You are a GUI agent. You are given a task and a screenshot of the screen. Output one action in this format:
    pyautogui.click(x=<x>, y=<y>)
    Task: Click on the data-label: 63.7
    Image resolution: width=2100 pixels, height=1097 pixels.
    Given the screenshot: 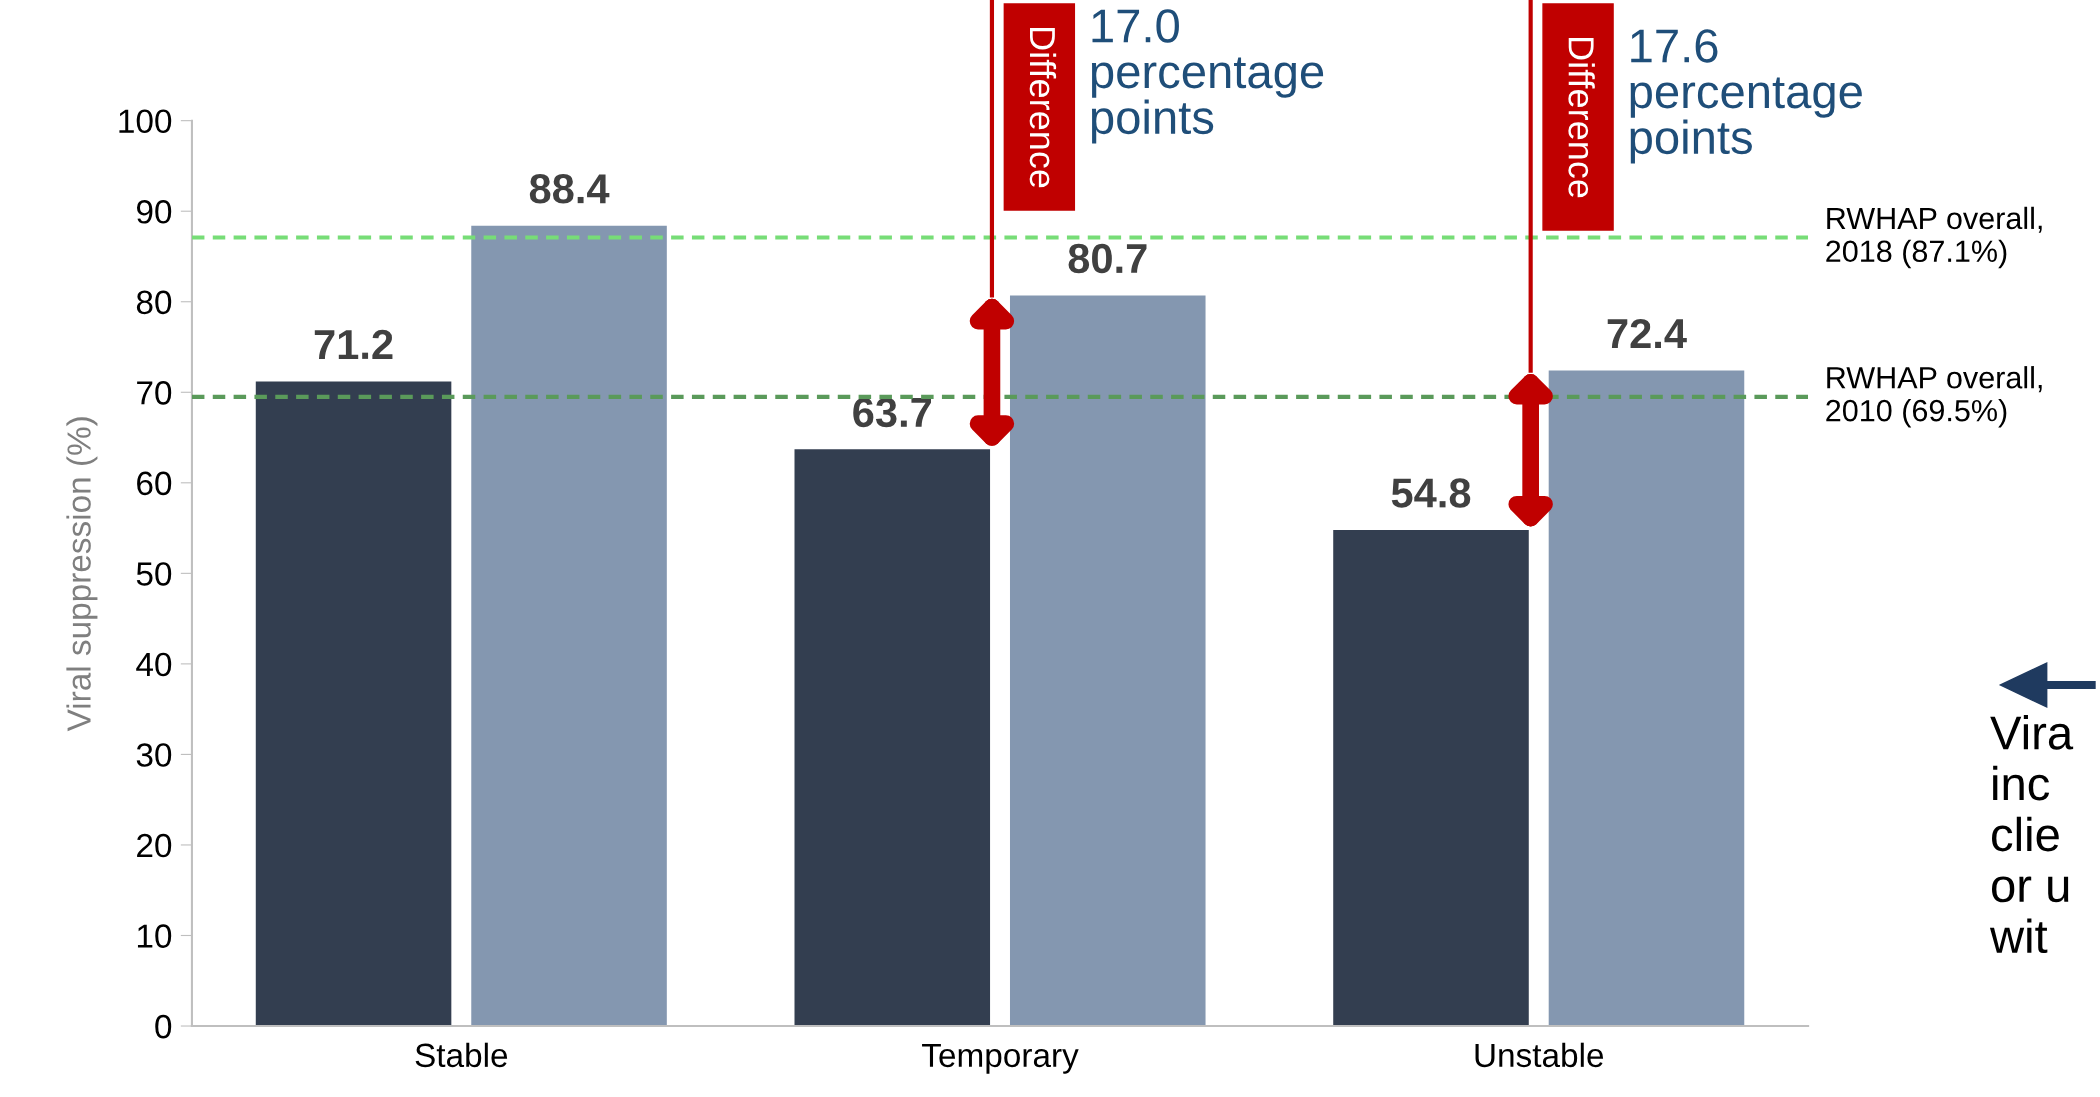 What is the action you would take?
    pyautogui.click(x=892, y=412)
    